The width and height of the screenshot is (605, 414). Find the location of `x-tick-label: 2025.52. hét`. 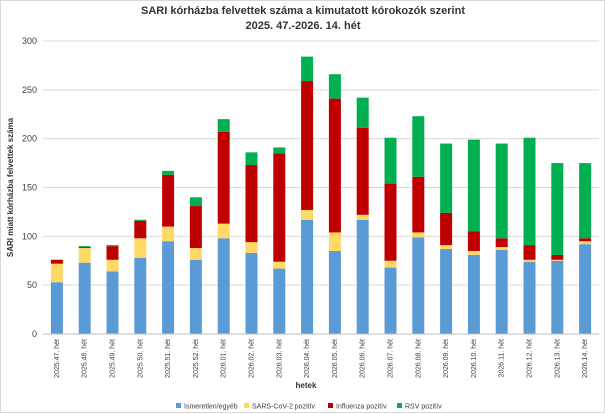

x-tick-label: 2025.52. hét is located at coordinates (196, 358).